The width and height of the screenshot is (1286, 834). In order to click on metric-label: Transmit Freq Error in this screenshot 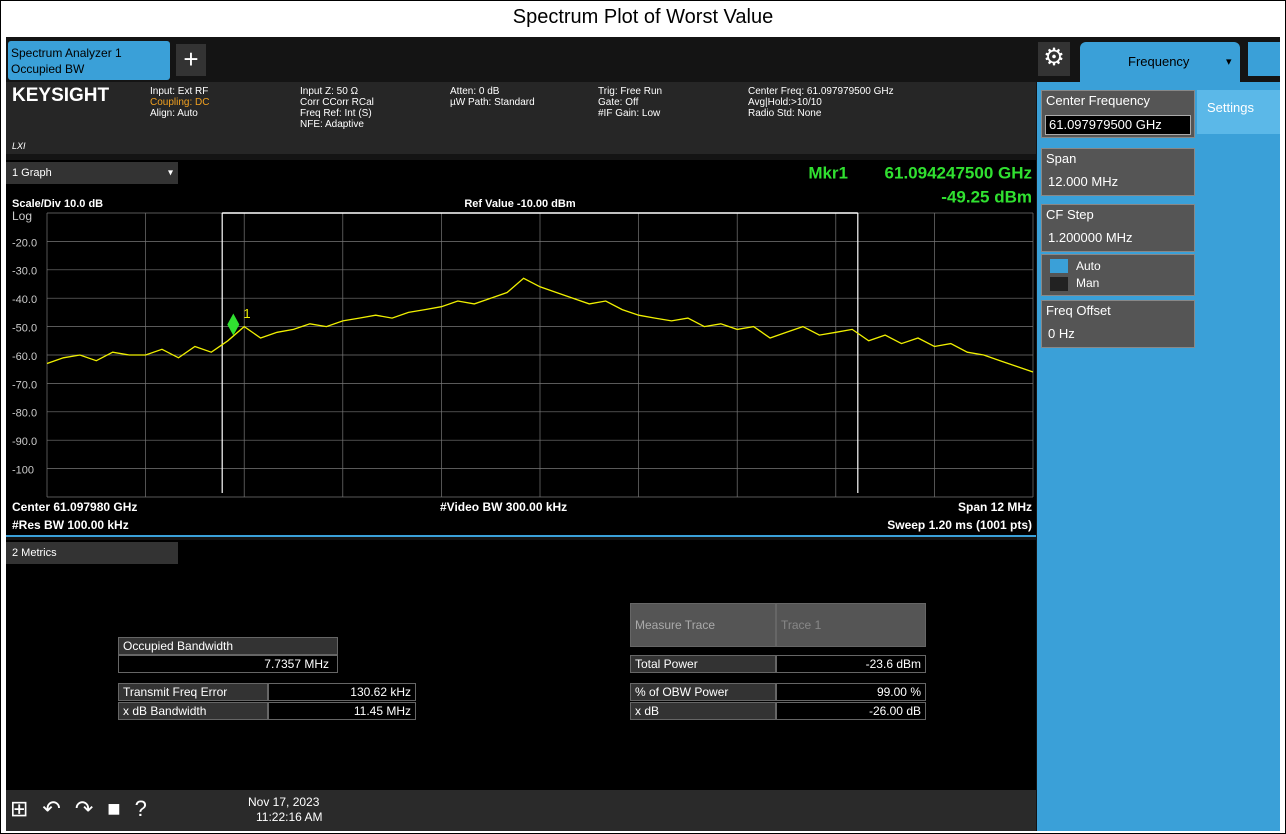, I will do `click(193, 692)`.